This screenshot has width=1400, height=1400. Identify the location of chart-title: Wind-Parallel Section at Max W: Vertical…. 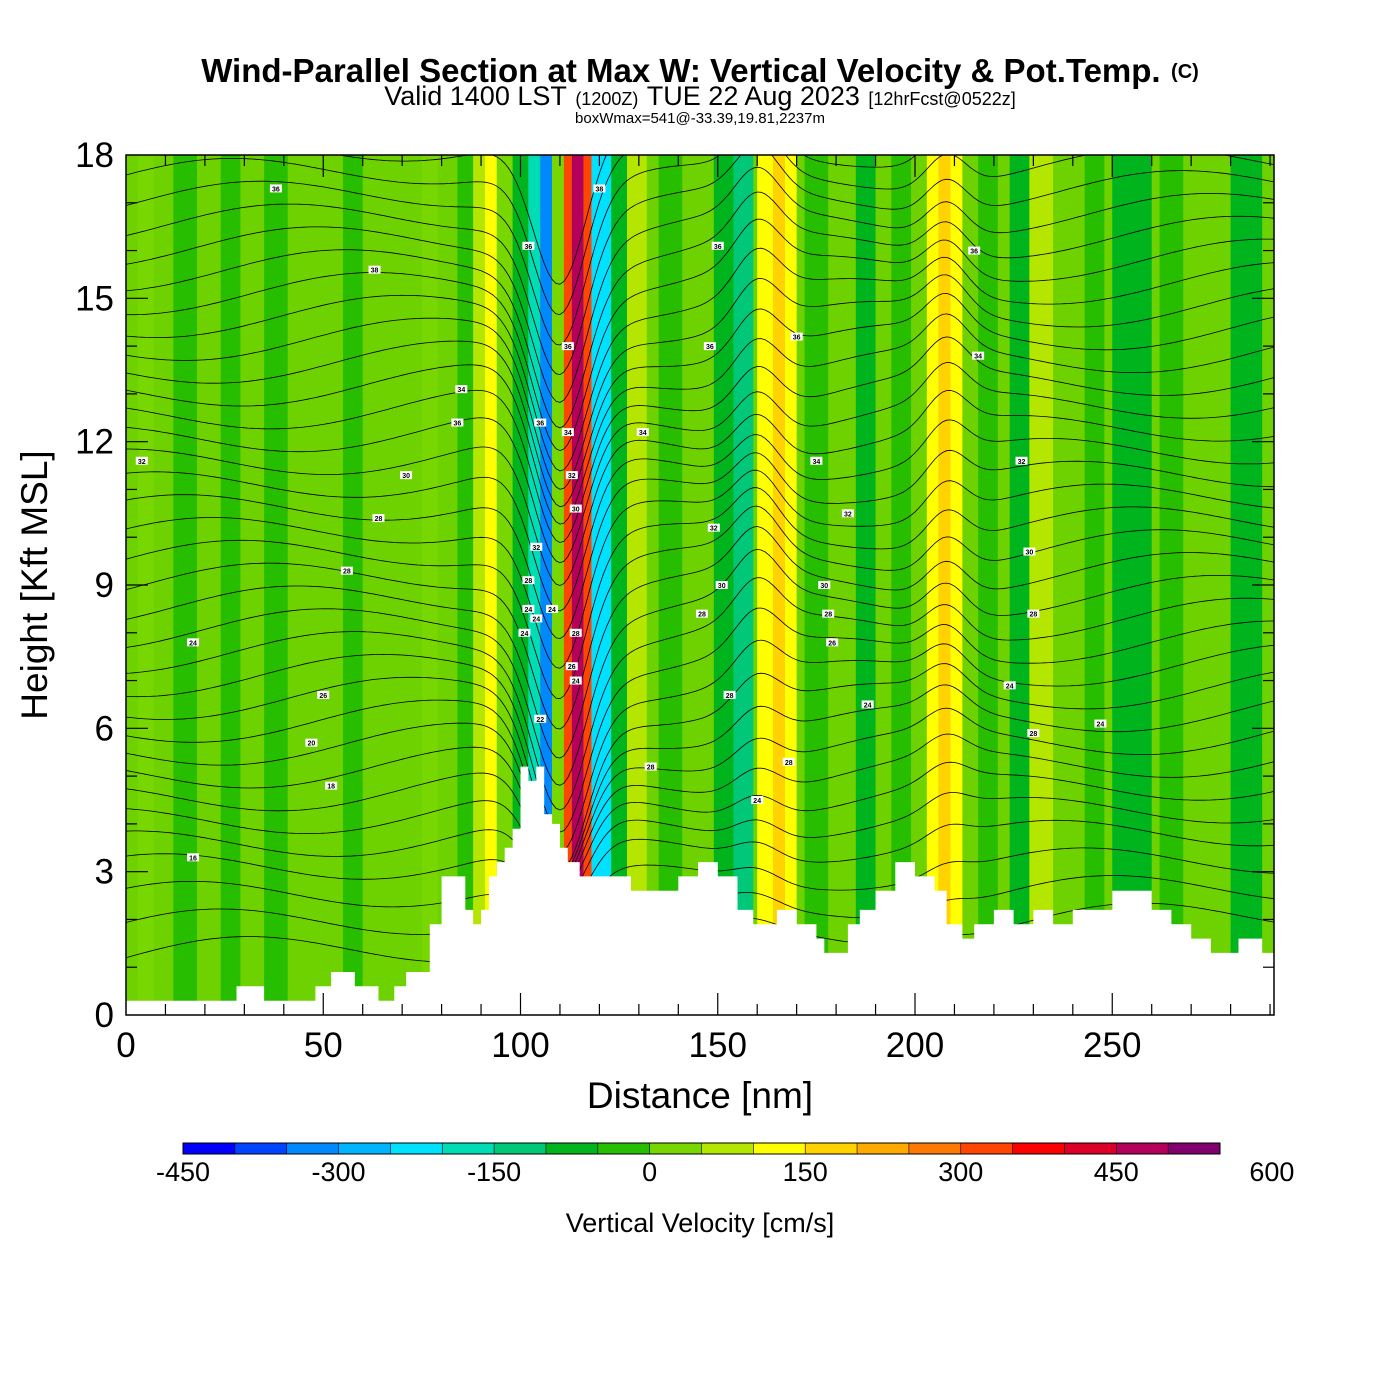
(700, 70).